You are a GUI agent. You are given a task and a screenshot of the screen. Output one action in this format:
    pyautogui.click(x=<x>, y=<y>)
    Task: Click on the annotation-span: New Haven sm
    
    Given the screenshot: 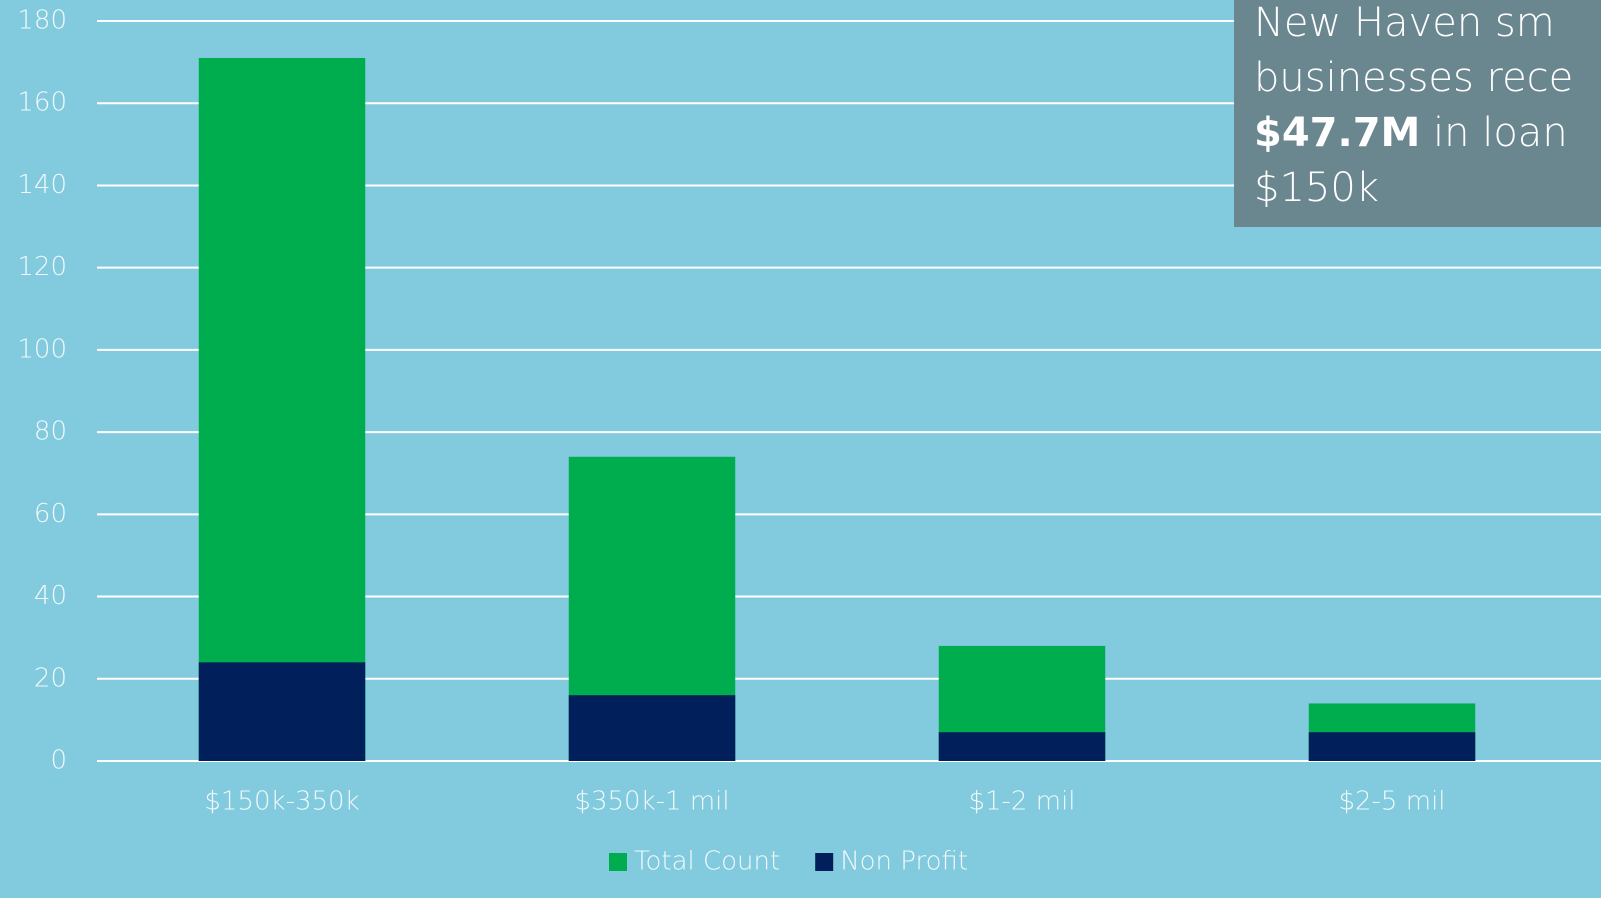 What is the action you would take?
    pyautogui.click(x=1404, y=23)
    